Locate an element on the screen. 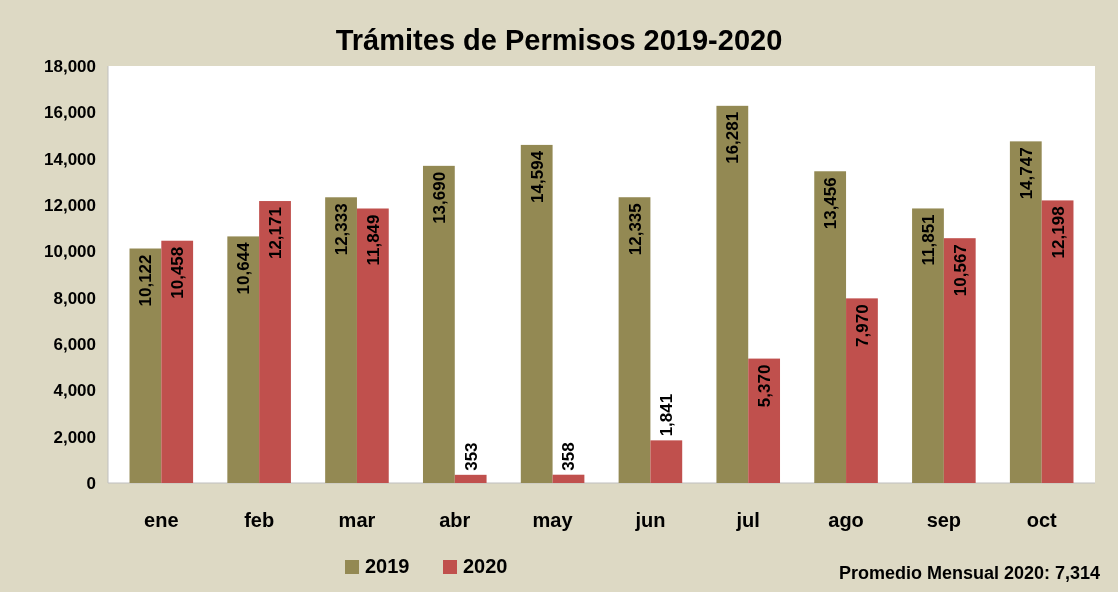 This screenshot has width=1118, height=592. data-label: 10,458 is located at coordinates (178, 272).